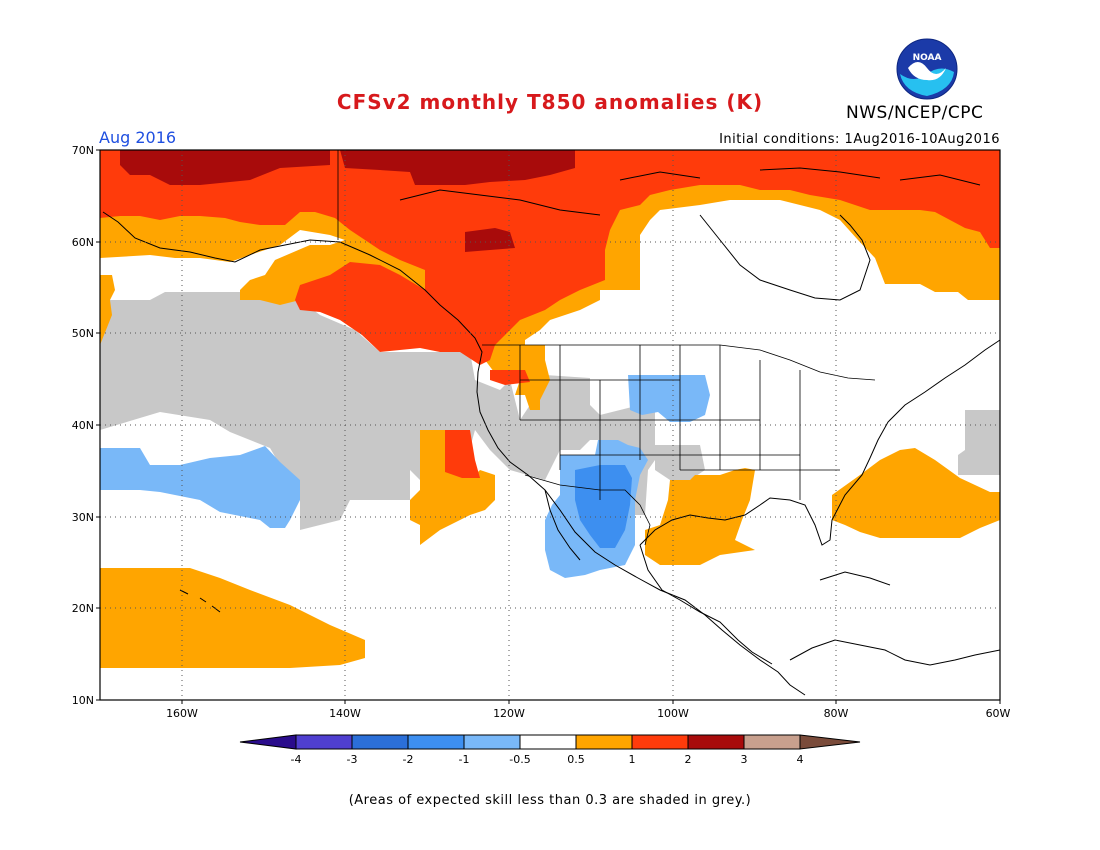 The width and height of the screenshot is (1100, 850). I want to click on lat-tick-labels: 70N 60N 50N 40N 30N 20N 10N, so click(83, 425).